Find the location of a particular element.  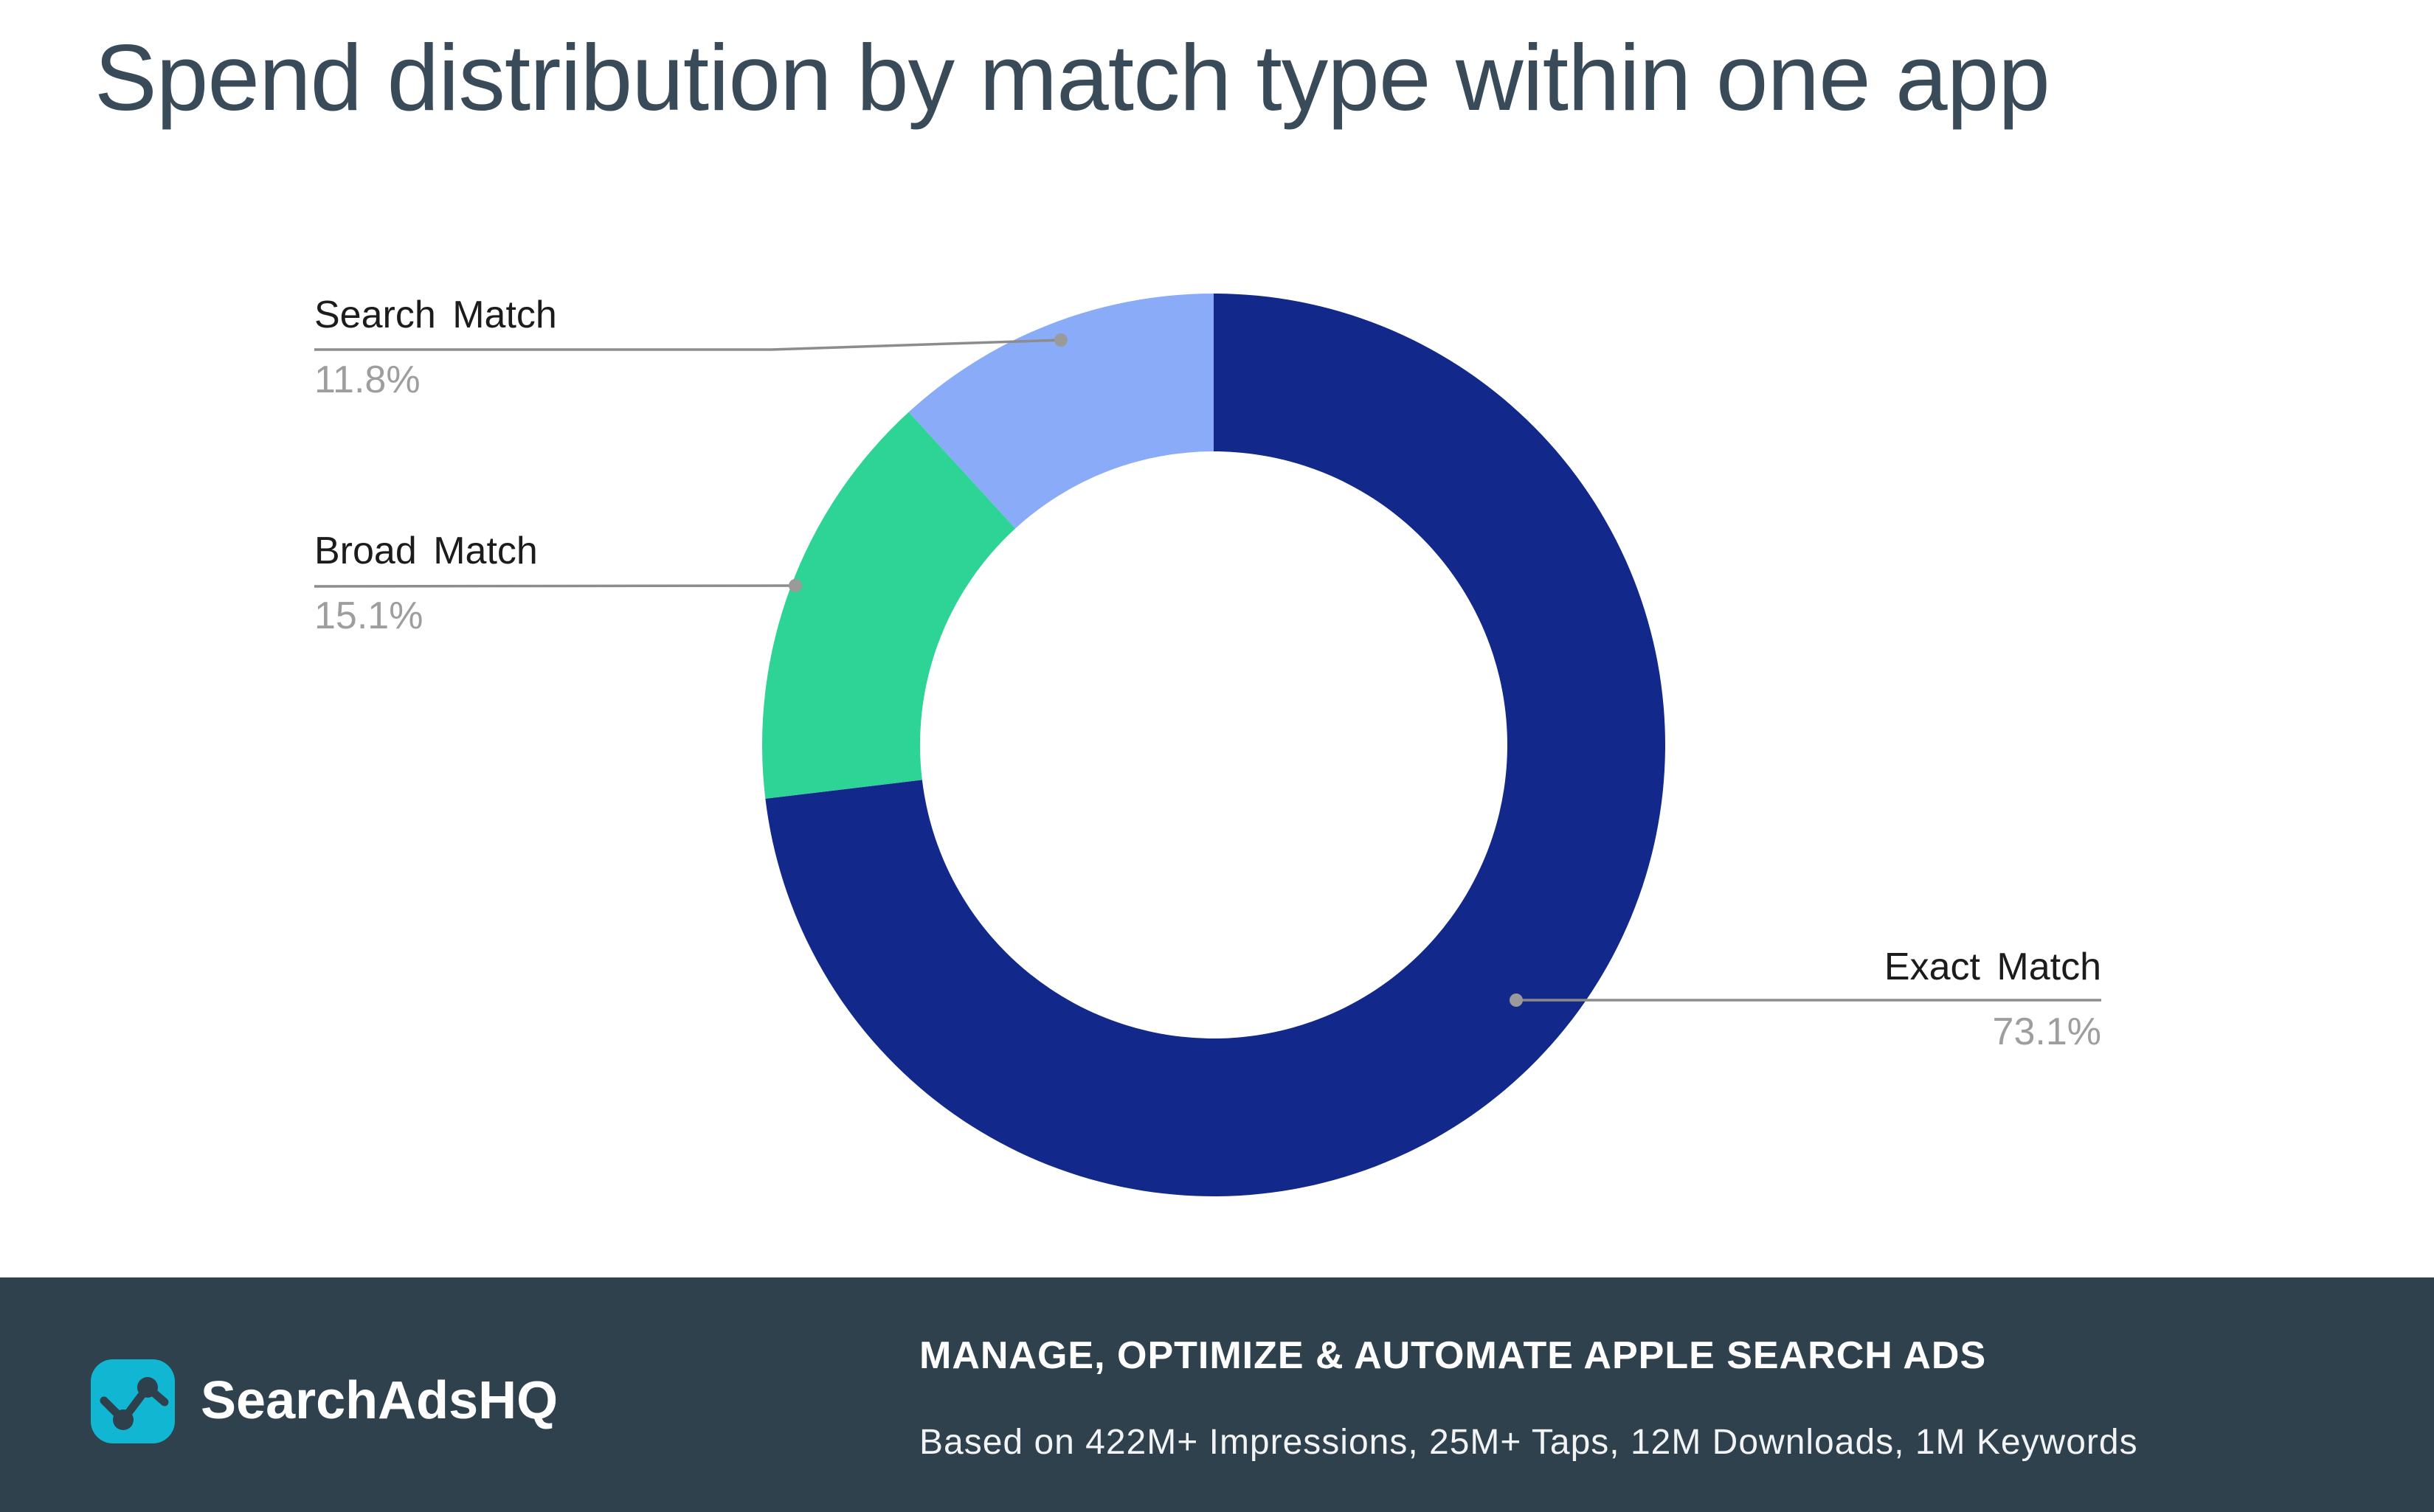

callout-broad-match: Broad Match 15.1% is located at coordinates (426, 583).